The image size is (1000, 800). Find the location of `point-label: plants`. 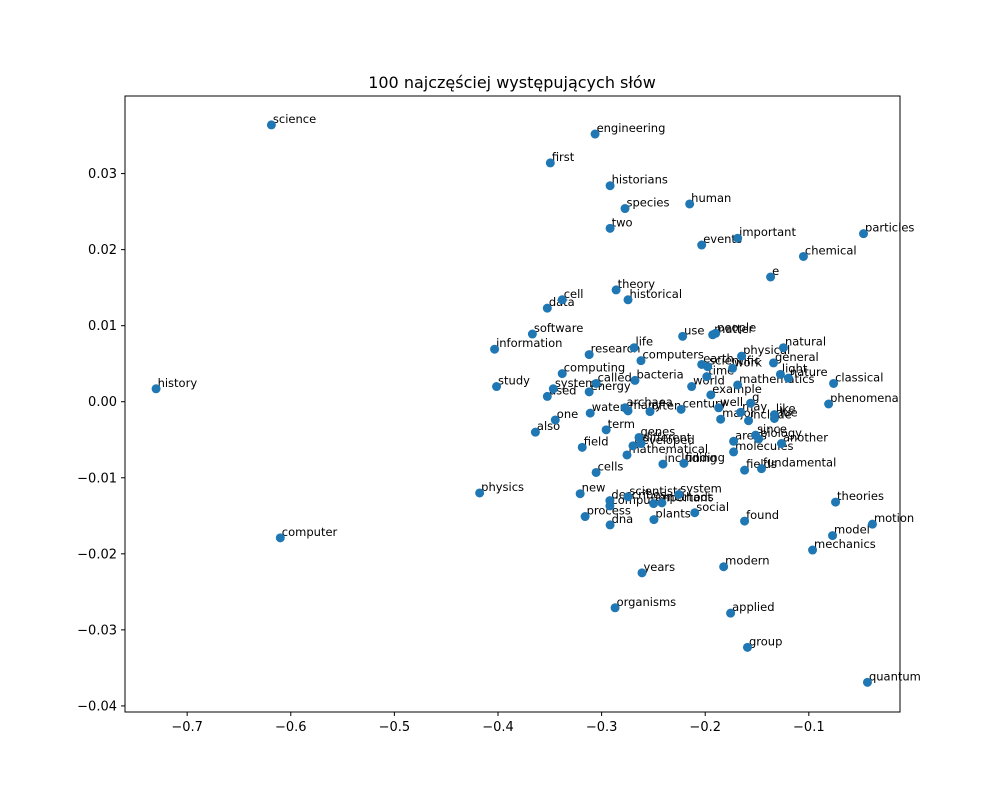

point-label: plants is located at coordinates (672, 514).